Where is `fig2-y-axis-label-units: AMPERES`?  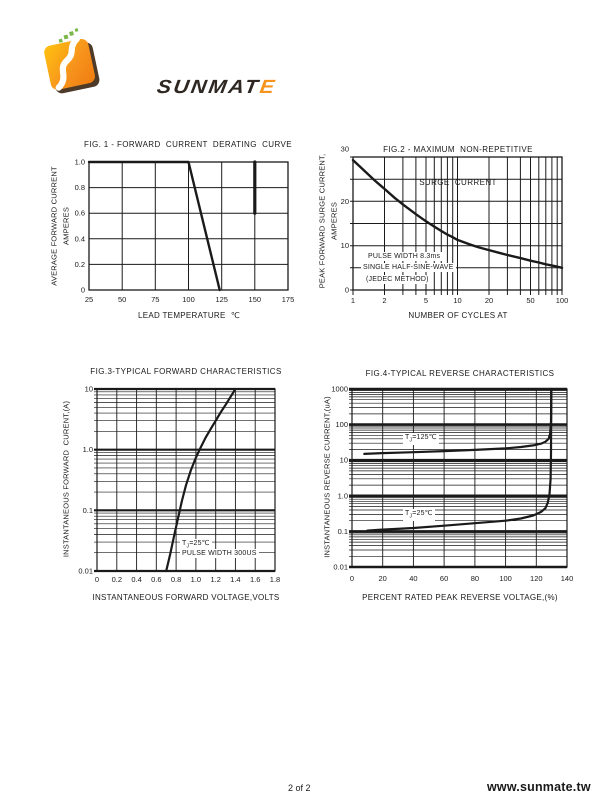 fig2-y-axis-label-units: AMPERES is located at coordinates (334, 221).